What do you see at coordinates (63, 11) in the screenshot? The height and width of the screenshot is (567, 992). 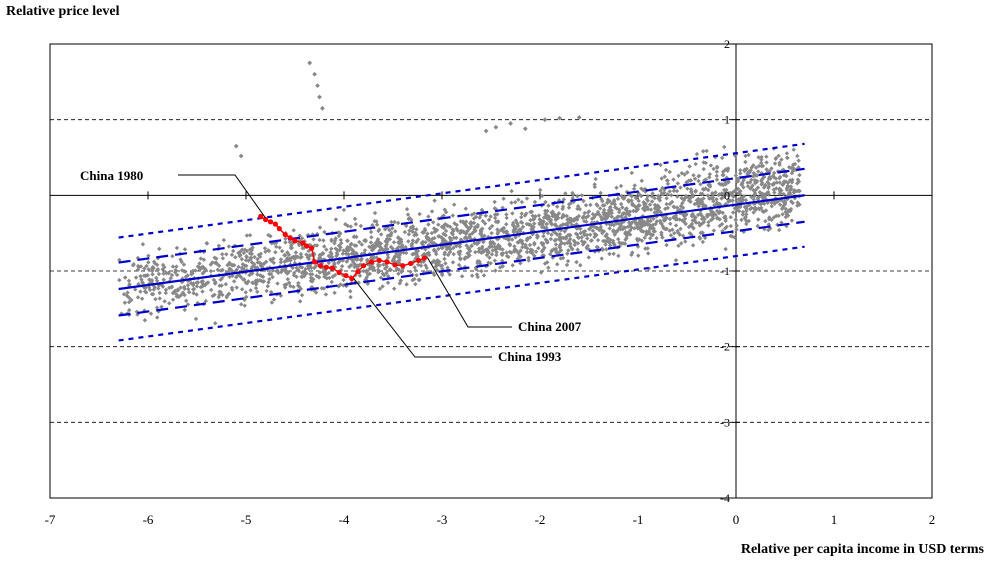 I see `y-axis-title: Relative price level` at bounding box center [63, 11].